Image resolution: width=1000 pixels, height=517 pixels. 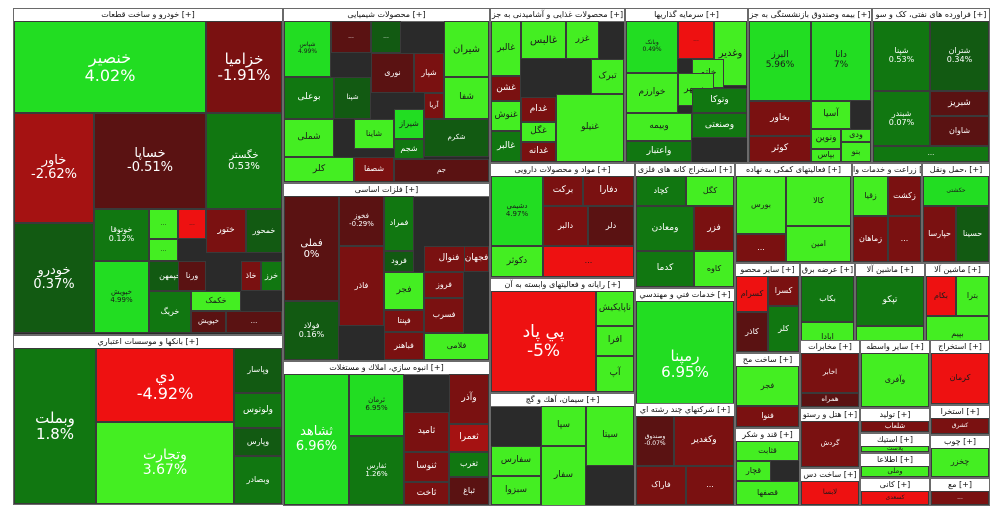 I want to click on stock-tile: شتران 0.34%, so click(x=959, y=56).